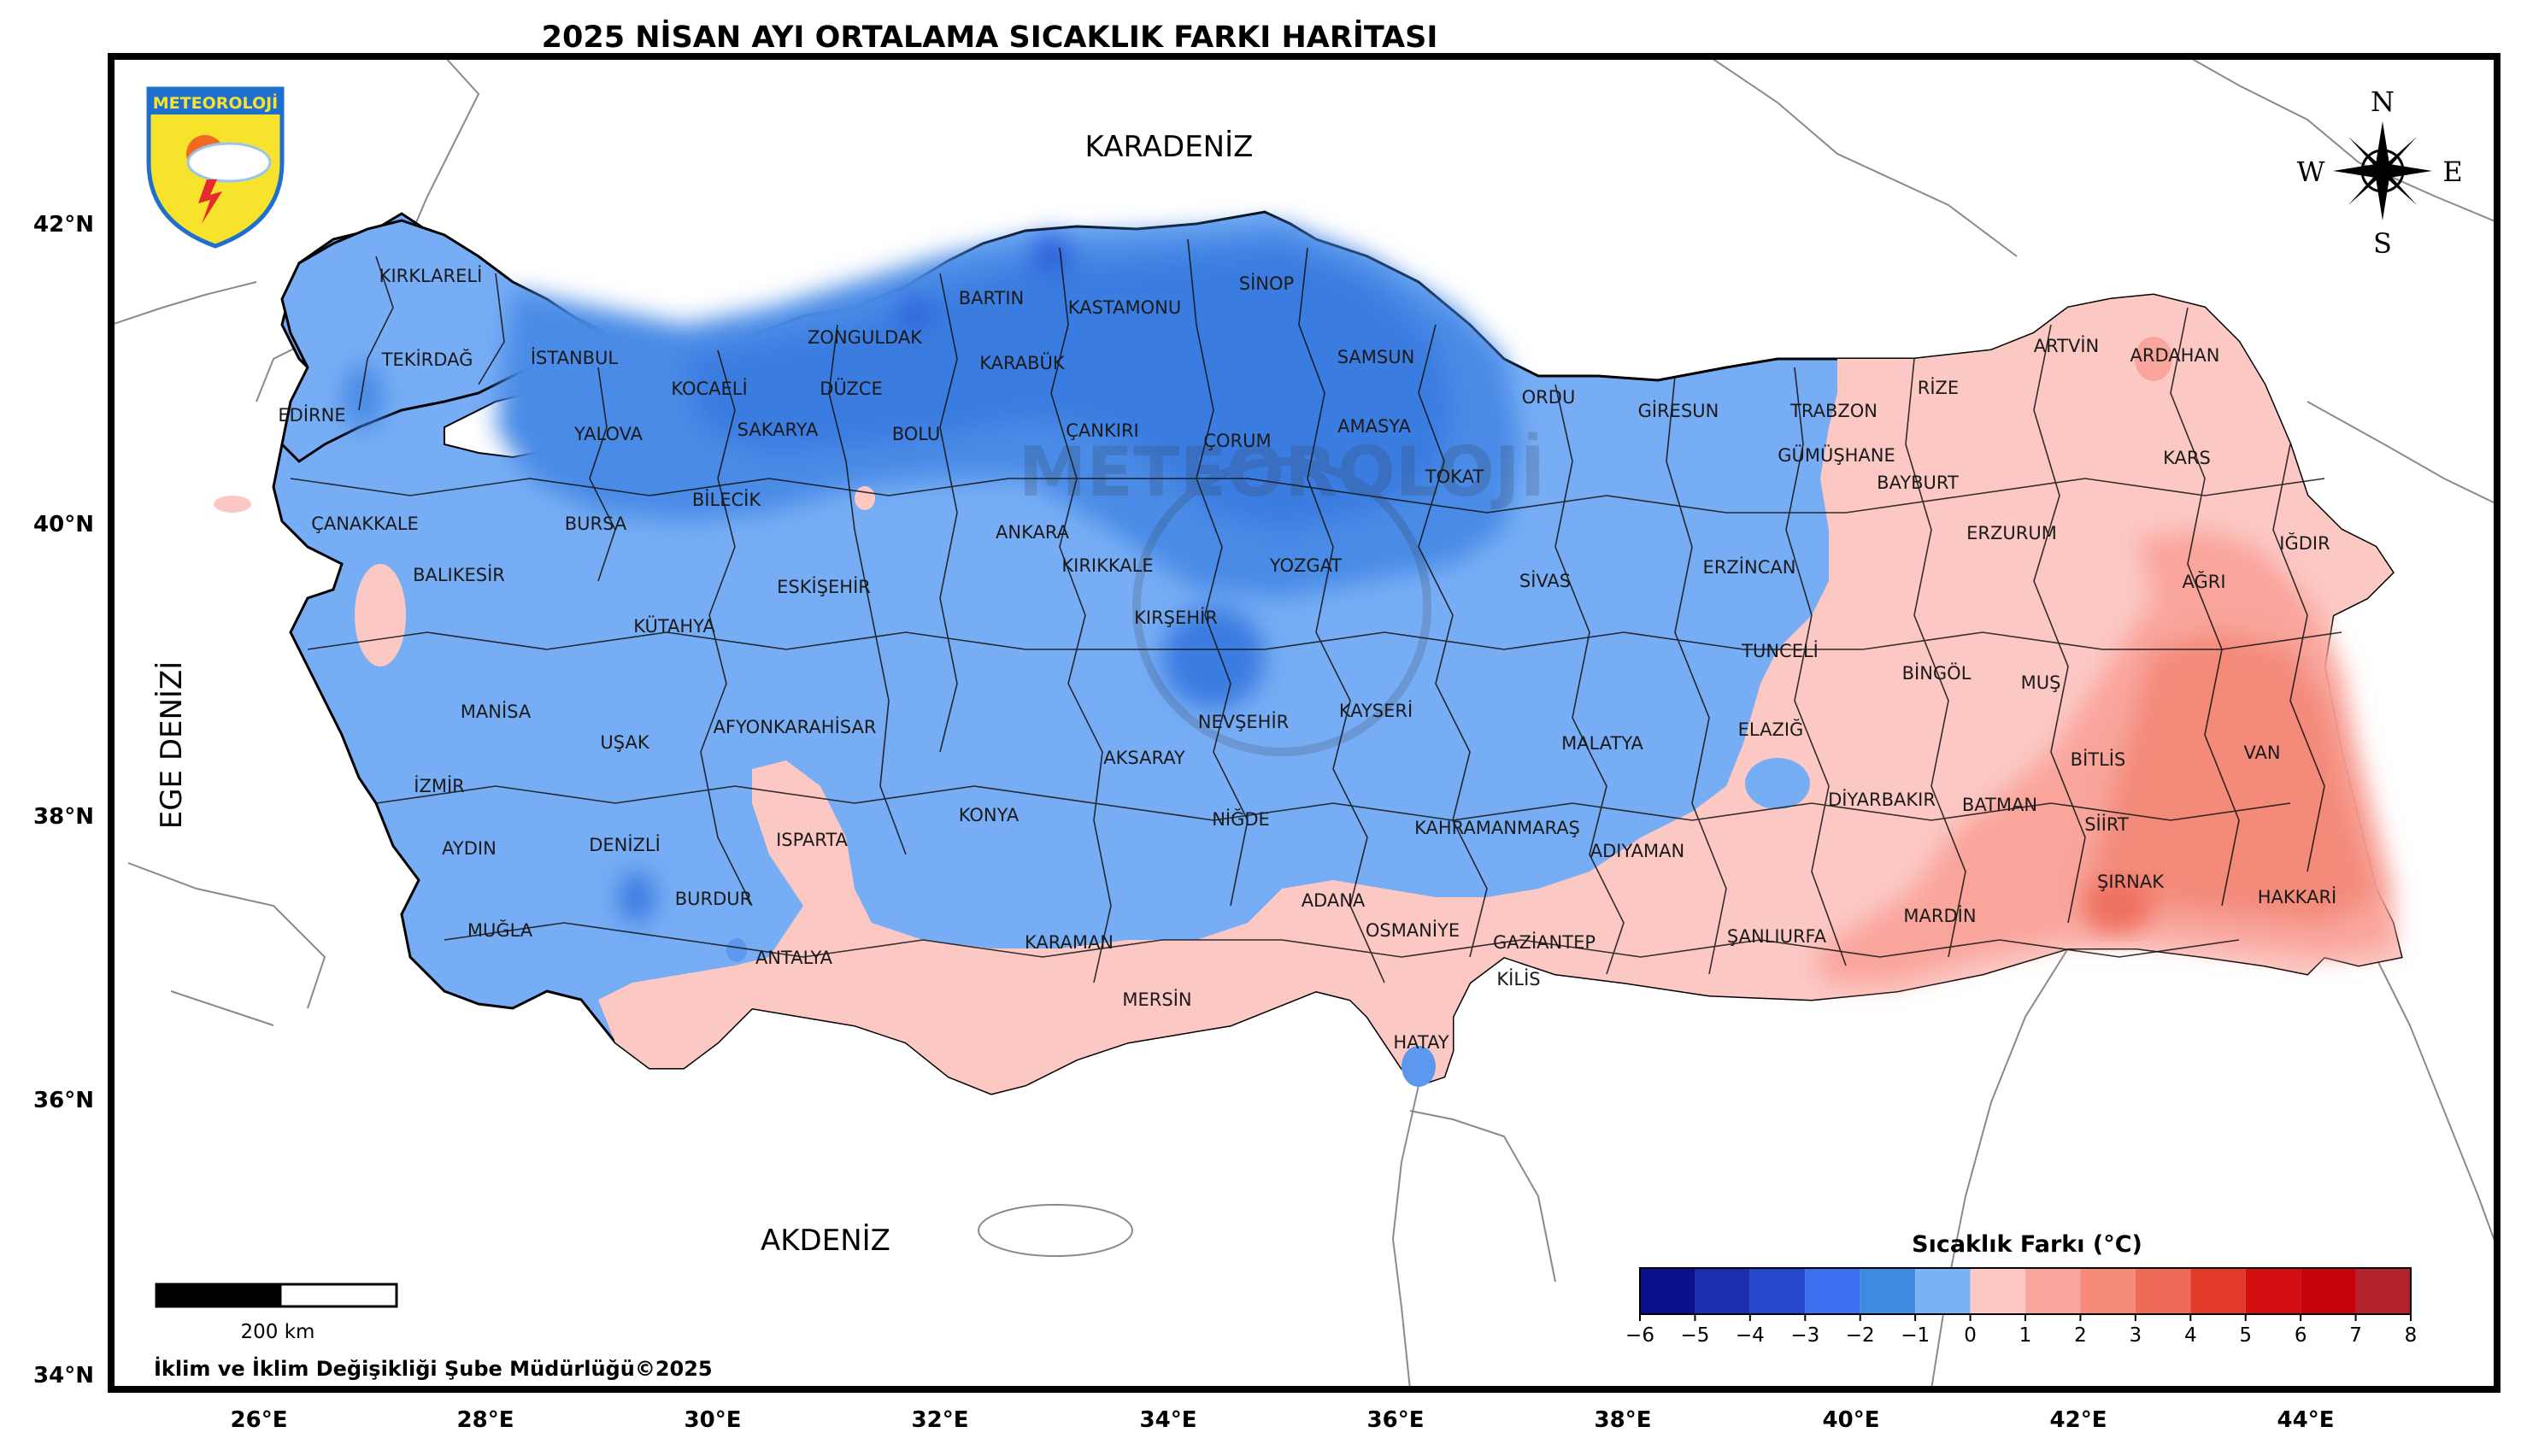  Describe the element at coordinates (2358, 171) in the screenshot. I see `compass-needle-w` at that location.